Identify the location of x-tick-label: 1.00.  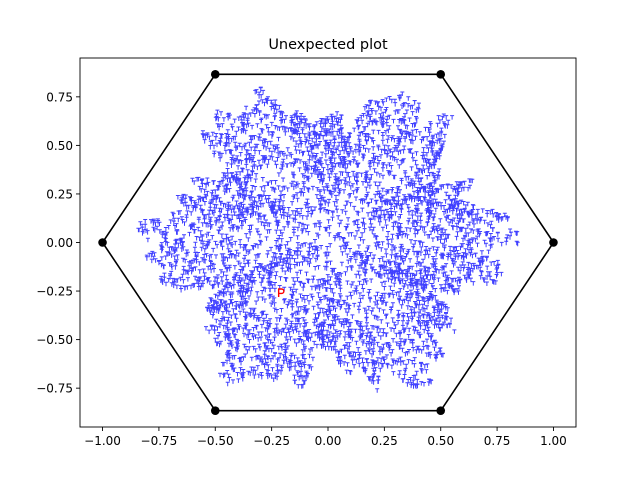
(553, 441).